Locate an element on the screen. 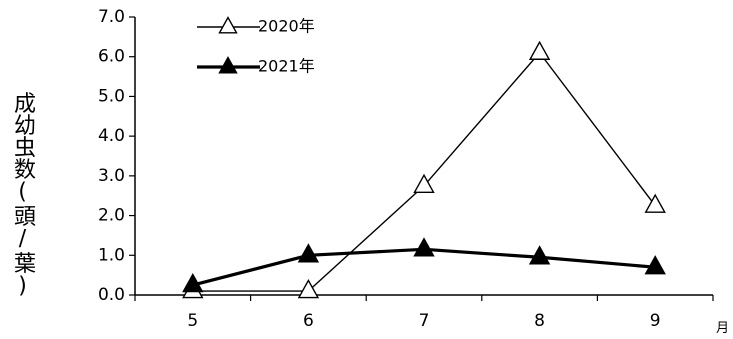 This screenshot has height=339, width=733. x-tick-label: 7 is located at coordinates (424, 321).